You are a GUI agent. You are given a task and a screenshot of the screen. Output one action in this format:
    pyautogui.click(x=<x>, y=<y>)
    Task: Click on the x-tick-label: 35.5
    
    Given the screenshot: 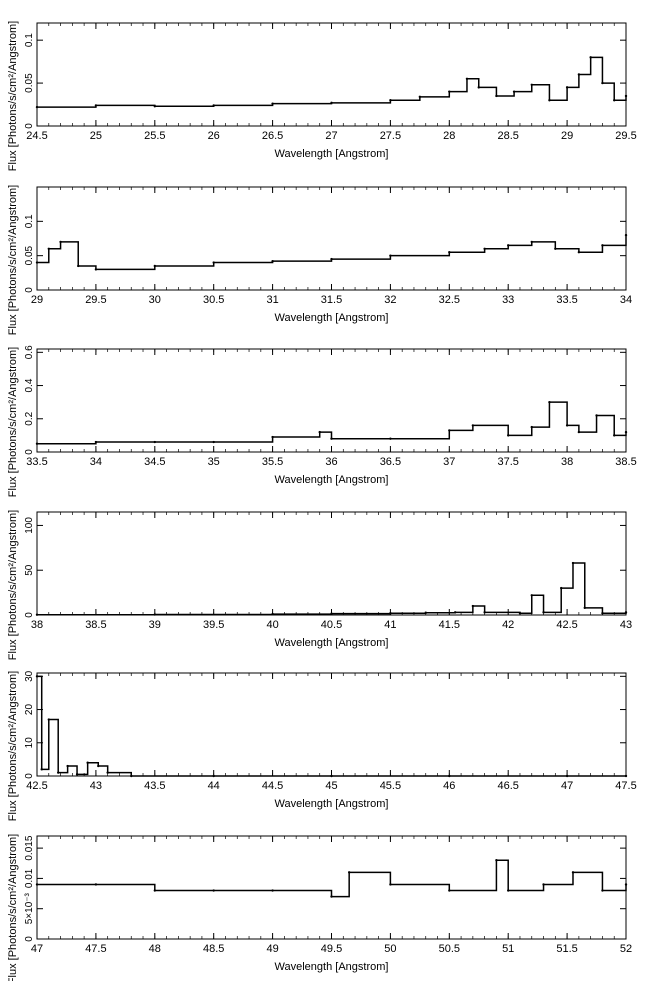 What is the action you would take?
    pyautogui.click(x=272, y=462)
    